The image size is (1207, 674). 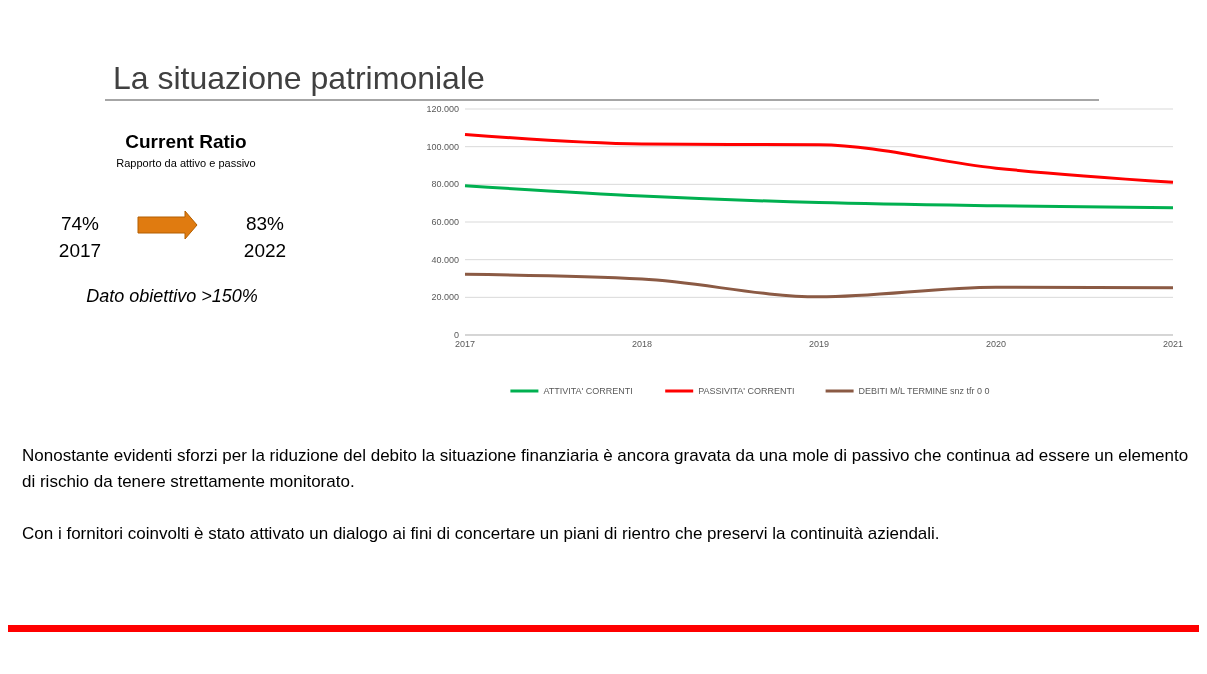 I want to click on legend-label: ATTIVITA' CORRENTI, so click(x=588, y=391).